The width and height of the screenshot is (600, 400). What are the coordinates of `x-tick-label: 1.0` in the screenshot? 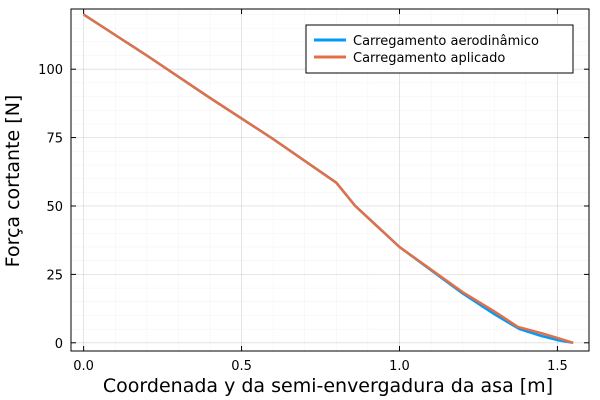 It's located at (399, 366).